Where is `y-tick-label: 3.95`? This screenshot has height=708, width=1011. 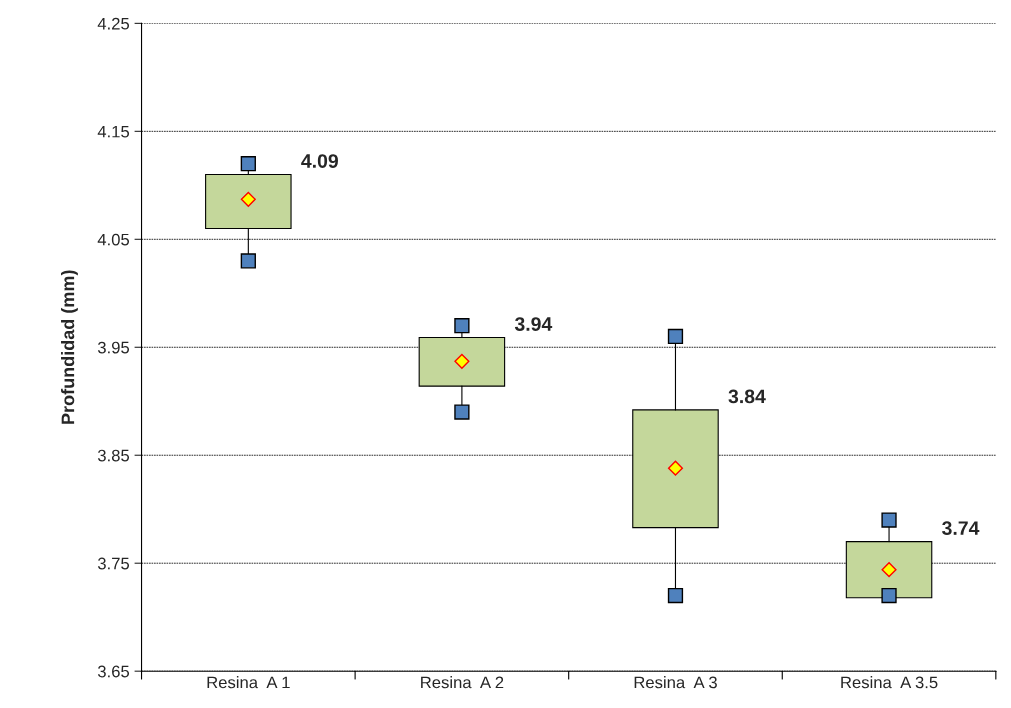
y-tick-label: 3.95 is located at coordinates (113, 347).